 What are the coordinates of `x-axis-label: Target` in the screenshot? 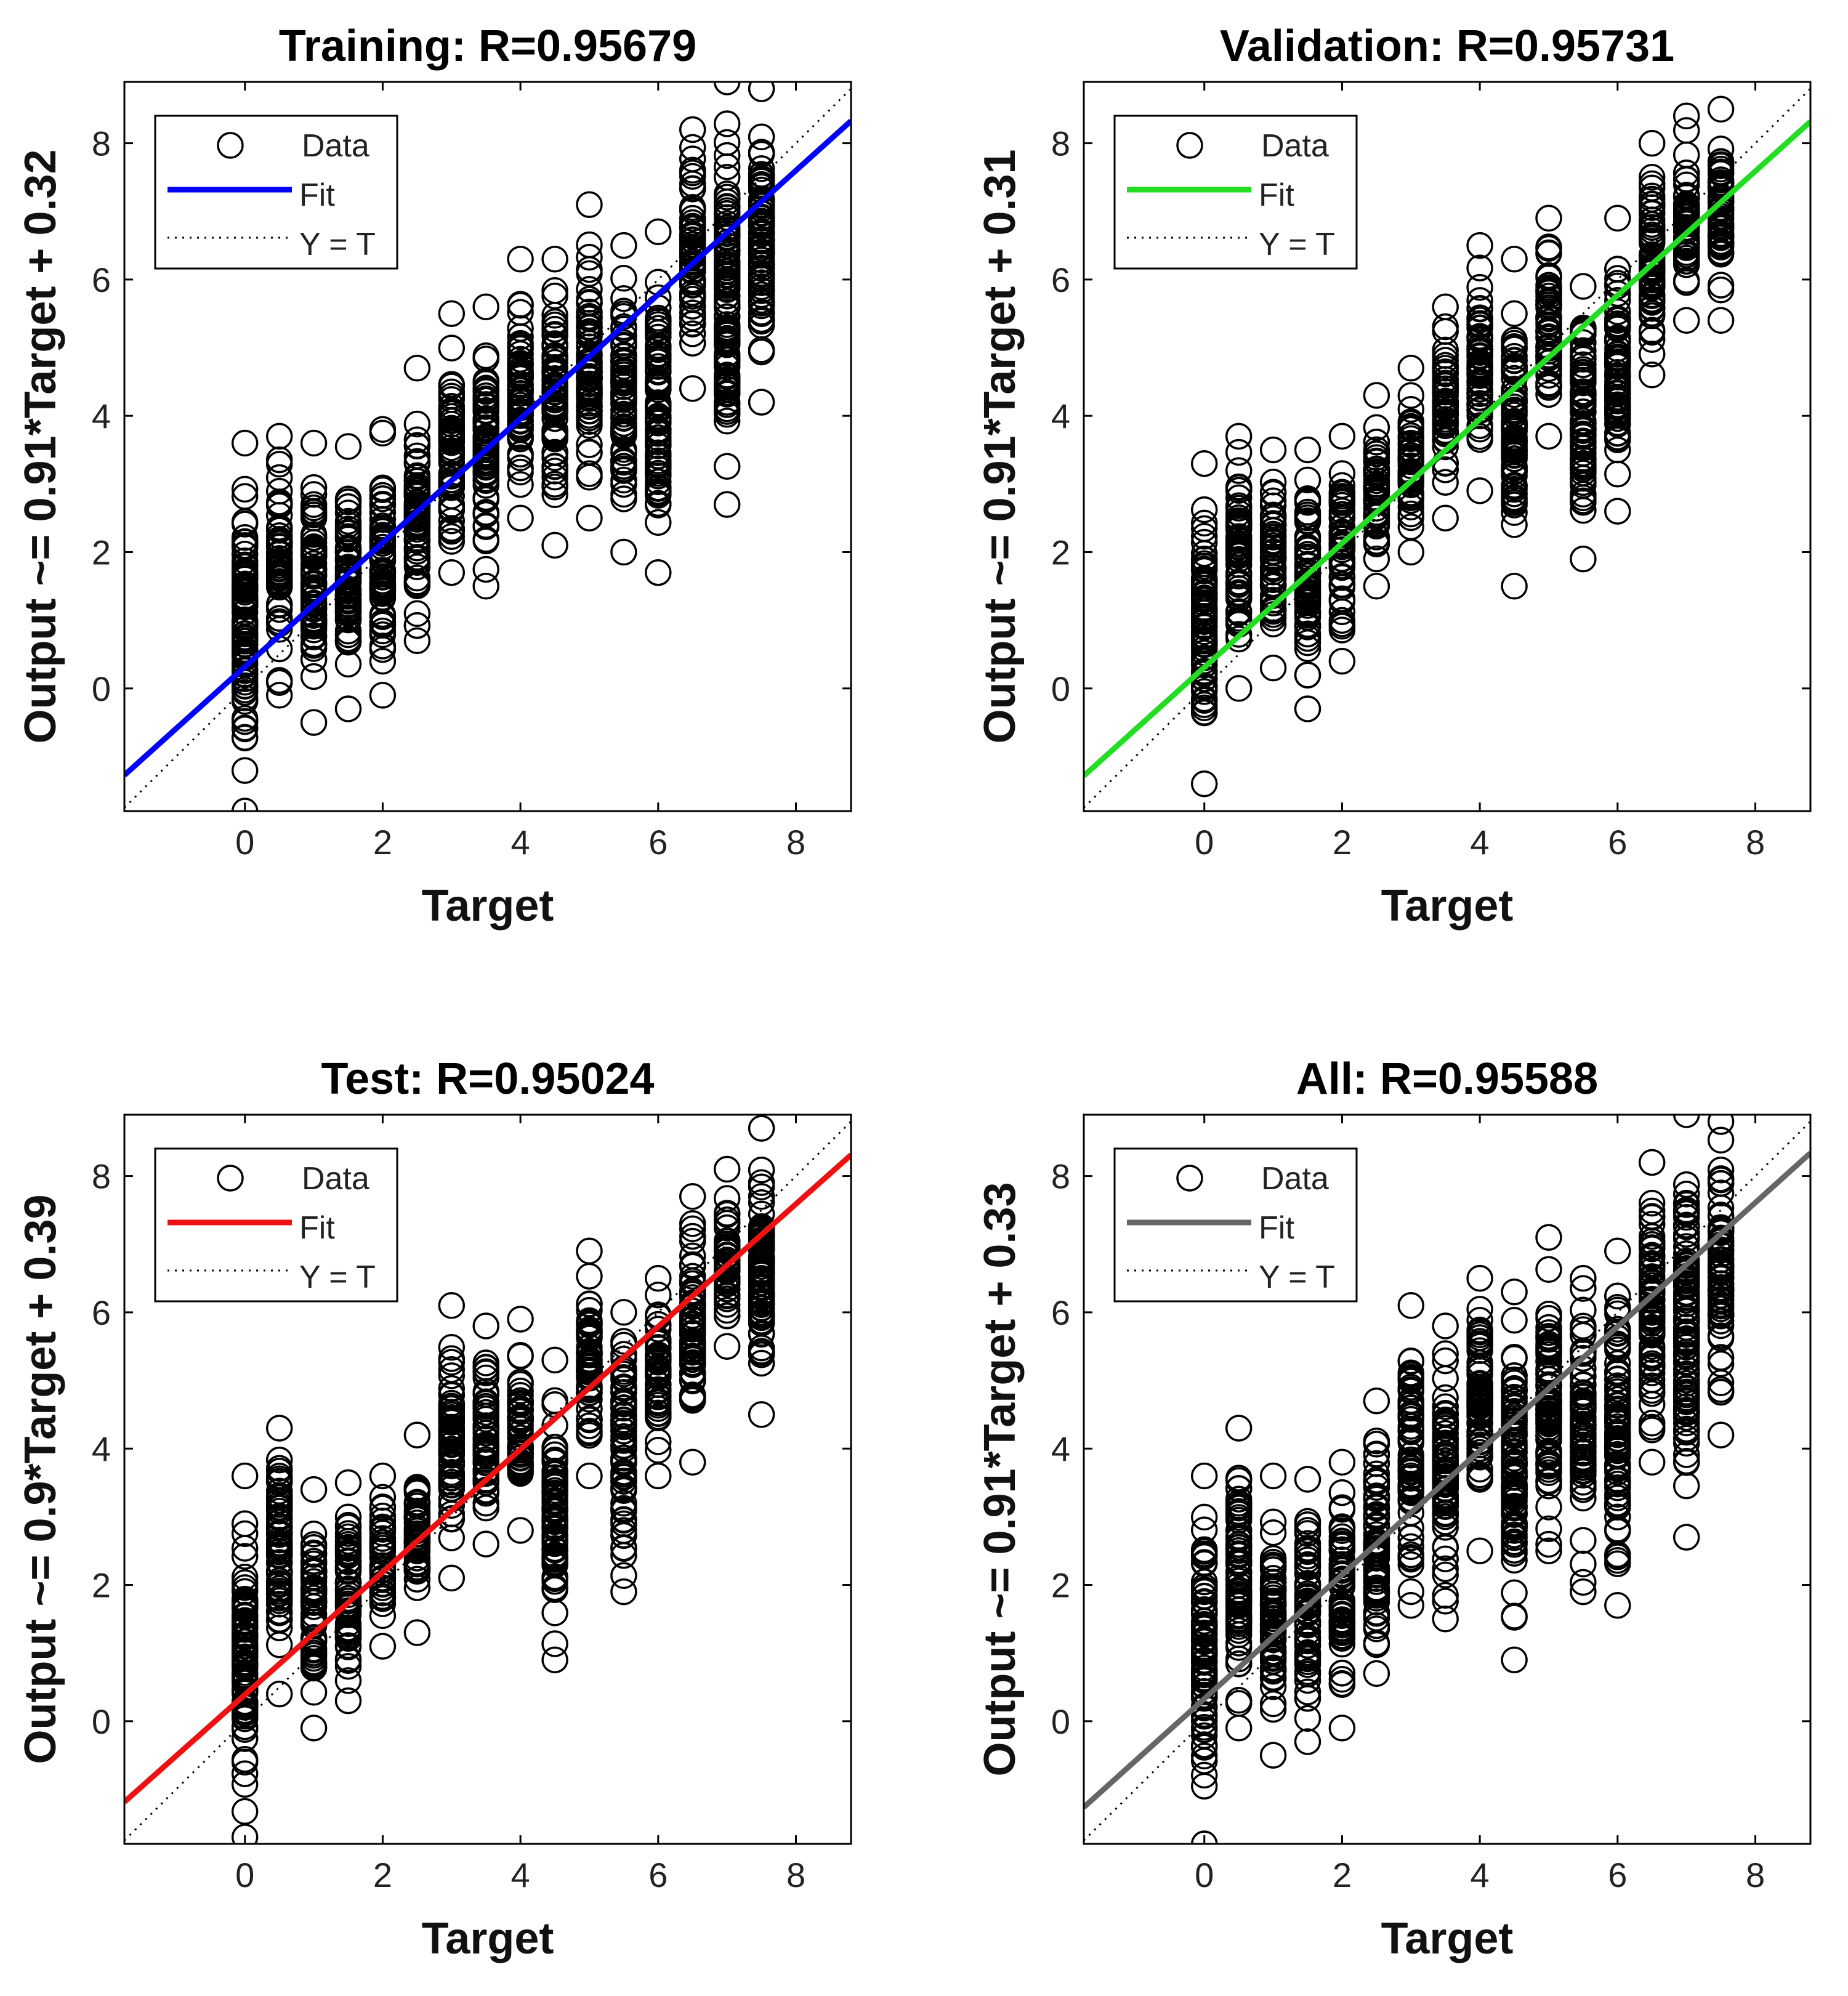 It's located at (1447, 1939).